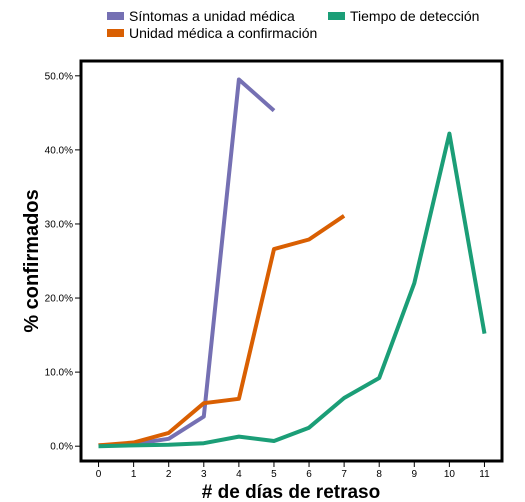 The height and width of the screenshot is (502, 525). What do you see at coordinates (169, 474) in the screenshot?
I see `x-tick-label: 2` at bounding box center [169, 474].